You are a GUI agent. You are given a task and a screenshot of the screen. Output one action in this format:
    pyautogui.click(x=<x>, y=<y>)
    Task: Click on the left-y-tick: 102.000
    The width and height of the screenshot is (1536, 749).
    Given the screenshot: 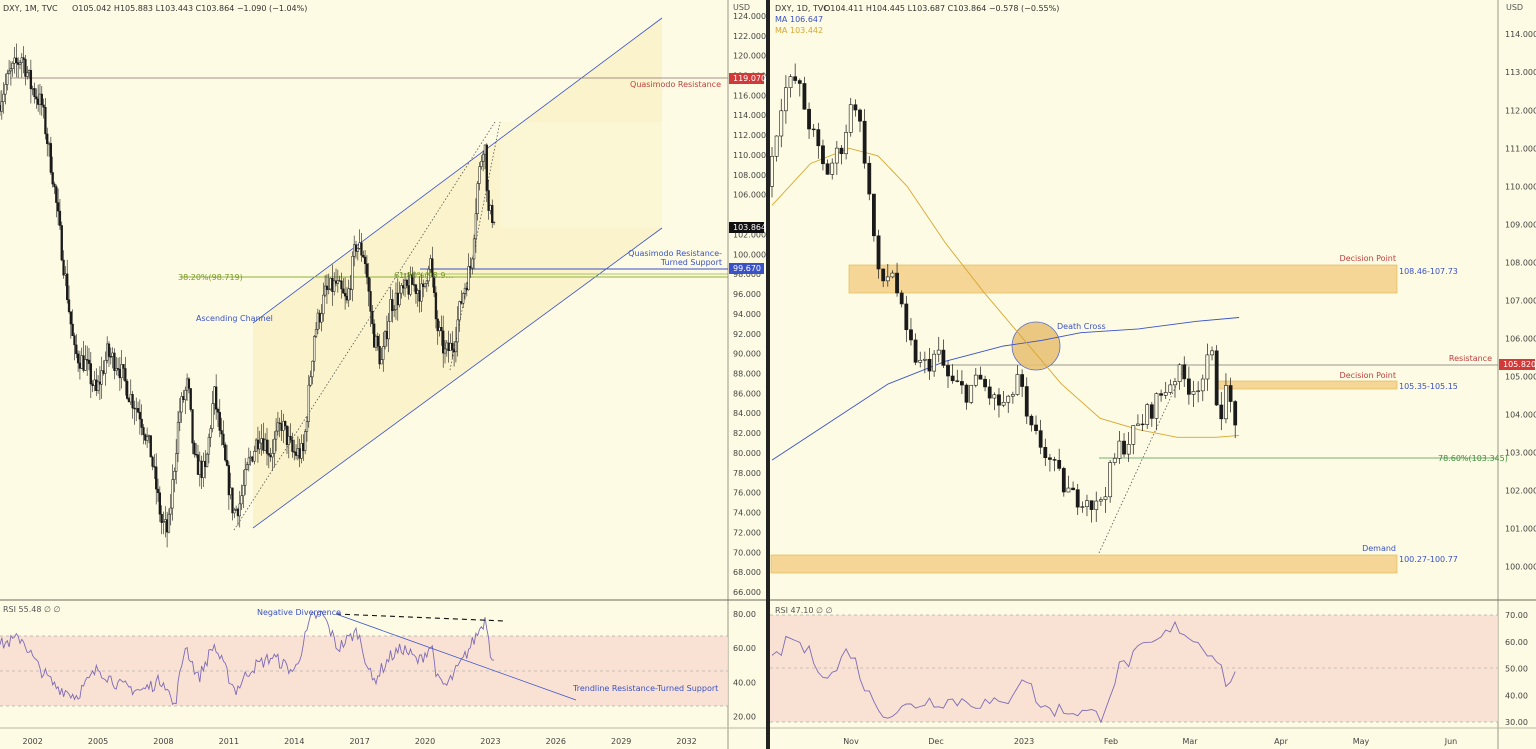 What is the action you would take?
    pyautogui.click(x=749, y=234)
    